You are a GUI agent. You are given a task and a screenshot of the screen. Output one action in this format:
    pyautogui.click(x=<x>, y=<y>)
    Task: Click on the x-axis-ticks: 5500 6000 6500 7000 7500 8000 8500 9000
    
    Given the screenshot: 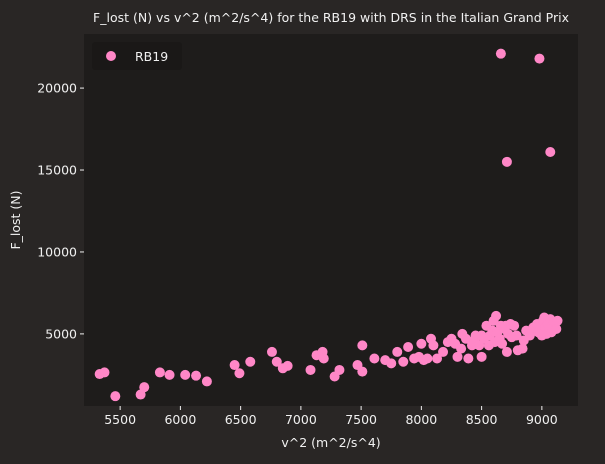 What is the action you would take?
    pyautogui.click(x=331, y=416)
    